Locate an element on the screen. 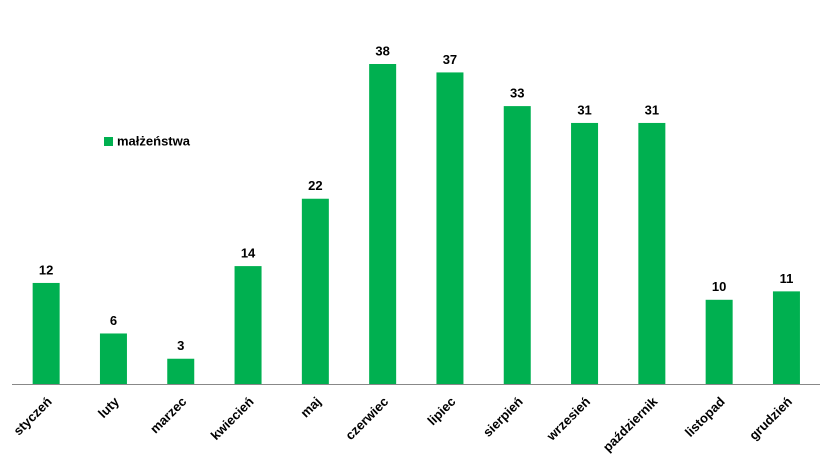  data-label: 37 is located at coordinates (450, 59).